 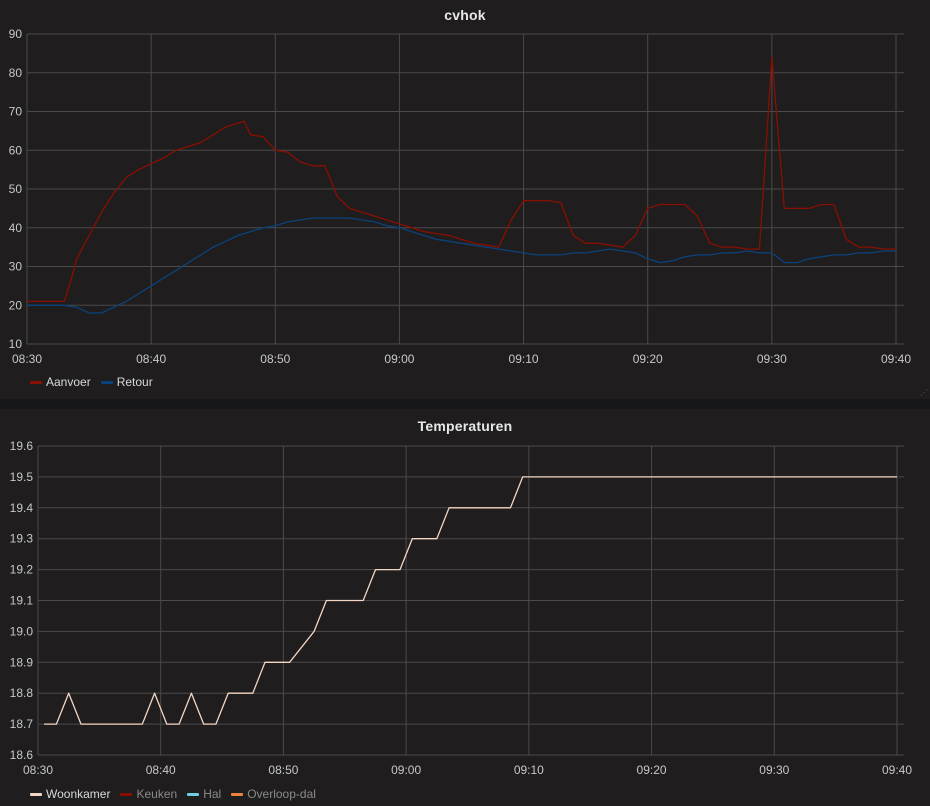 What do you see at coordinates (16, 189) in the screenshot?
I see `y-tick-label: 50` at bounding box center [16, 189].